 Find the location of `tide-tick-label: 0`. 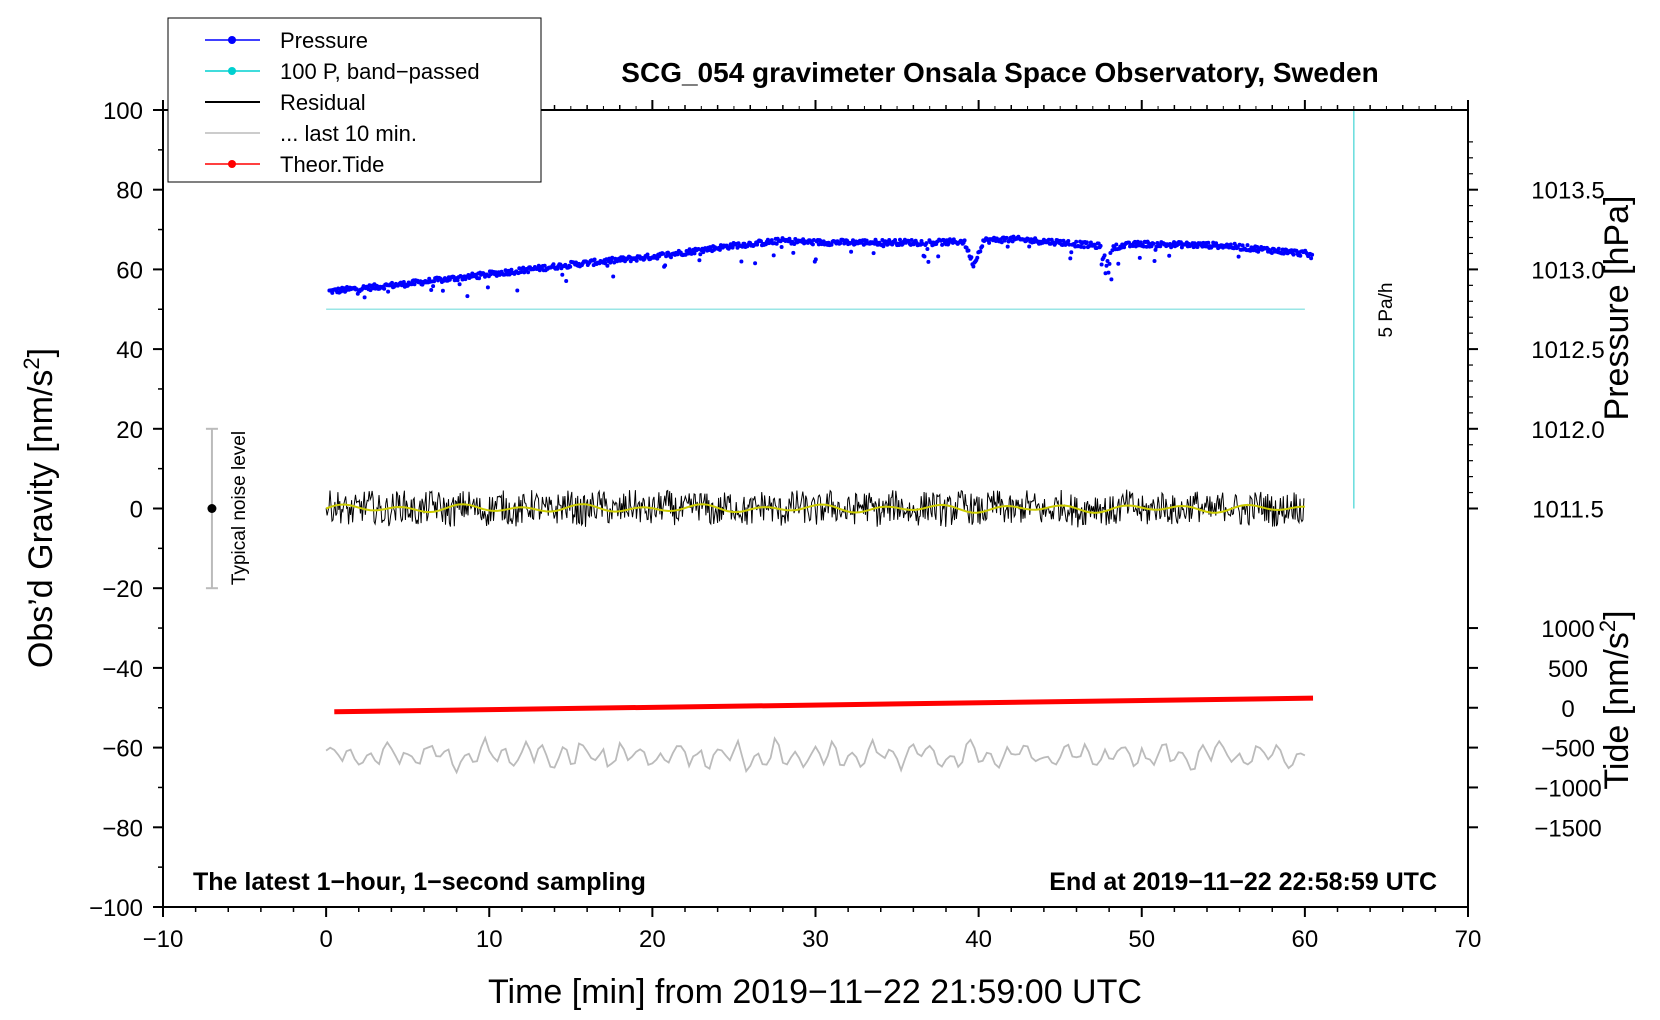

tide-tick-label: 0 is located at coordinates (1567, 709).